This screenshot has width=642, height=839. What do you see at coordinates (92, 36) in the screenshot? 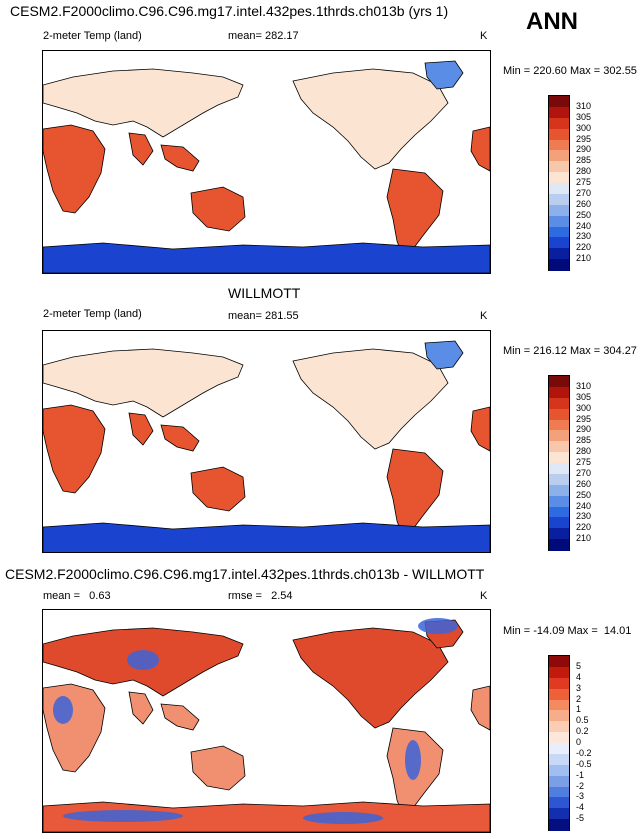
I see `panel1-variable-label: 2-meter Temp (land)` at bounding box center [92, 36].